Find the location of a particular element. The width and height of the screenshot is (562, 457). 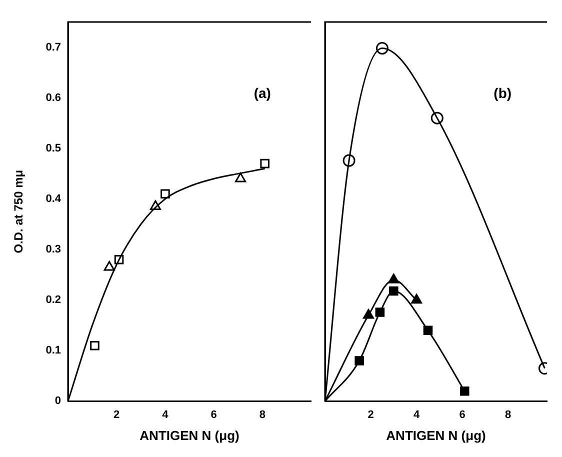

y-tick-label: 0.1 is located at coordinates (53, 350).